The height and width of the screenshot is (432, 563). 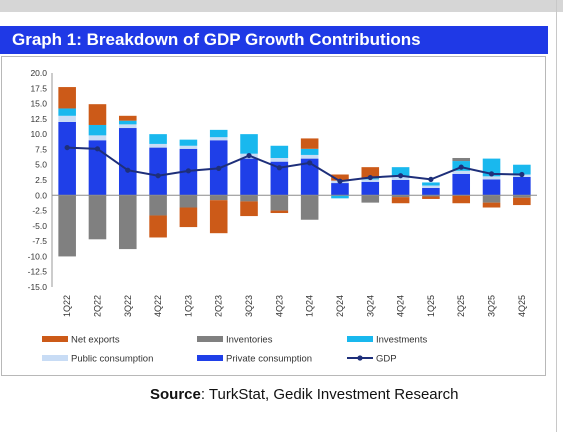 I want to click on bar-public-consumption-4Q24, so click(x=400, y=178).